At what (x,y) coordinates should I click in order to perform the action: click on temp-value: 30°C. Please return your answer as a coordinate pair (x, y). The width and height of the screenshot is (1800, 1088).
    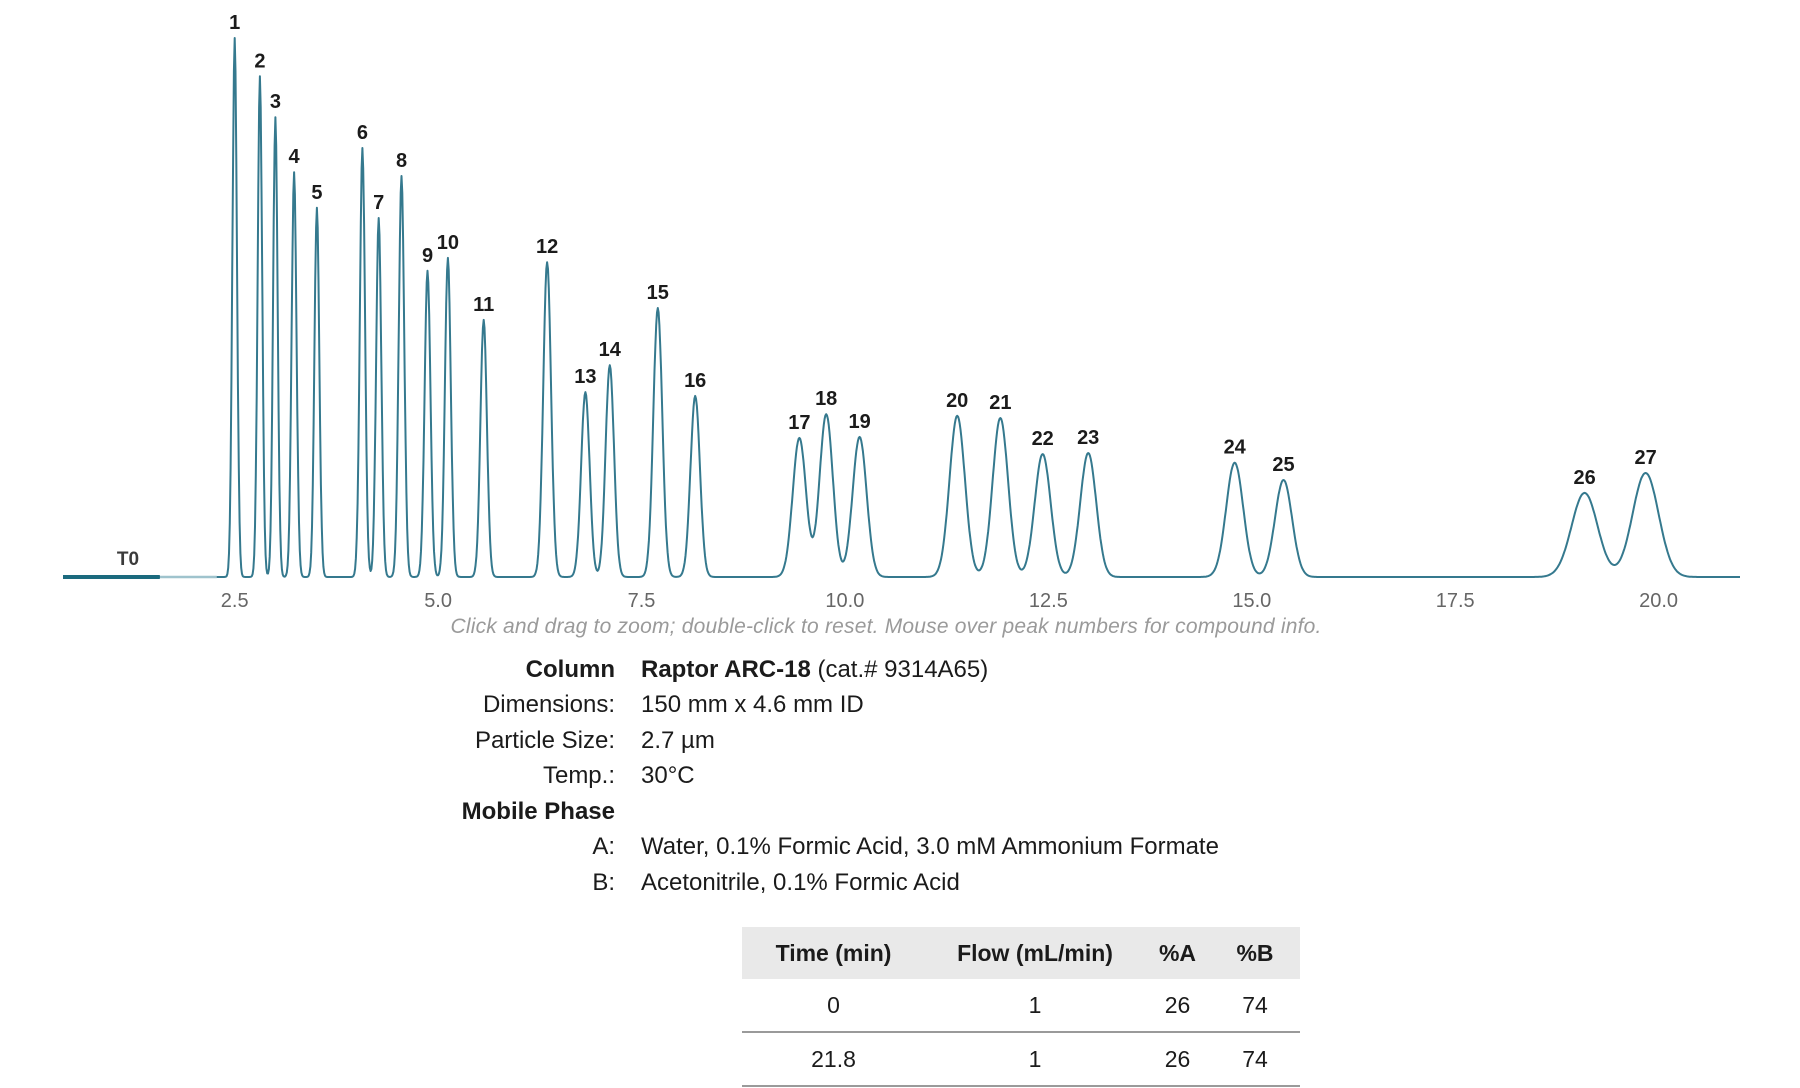
    Looking at the image, I should click on (668, 776).